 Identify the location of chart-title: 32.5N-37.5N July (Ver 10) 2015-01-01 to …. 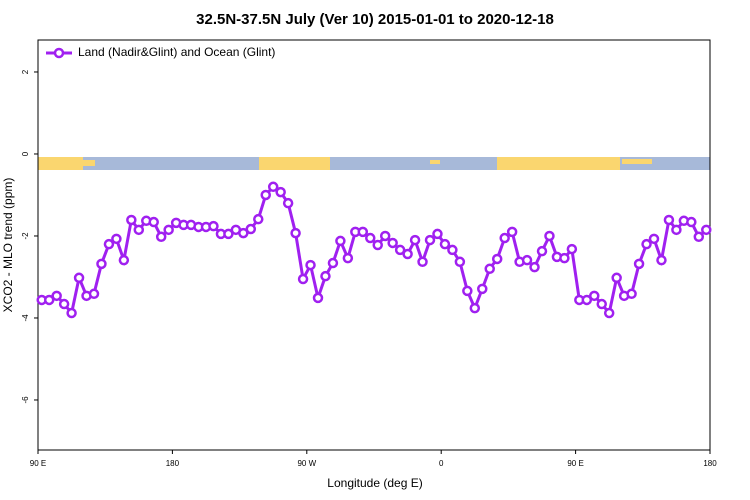
(375, 19).